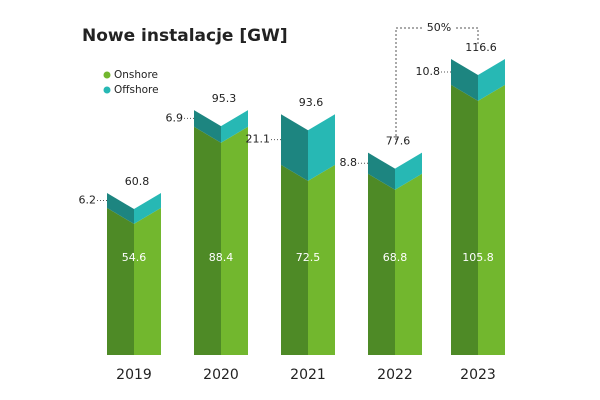 The image size is (600, 400). What do you see at coordinates (221, 257) in the screenshot?
I see `value-label: 88.4` at bounding box center [221, 257].